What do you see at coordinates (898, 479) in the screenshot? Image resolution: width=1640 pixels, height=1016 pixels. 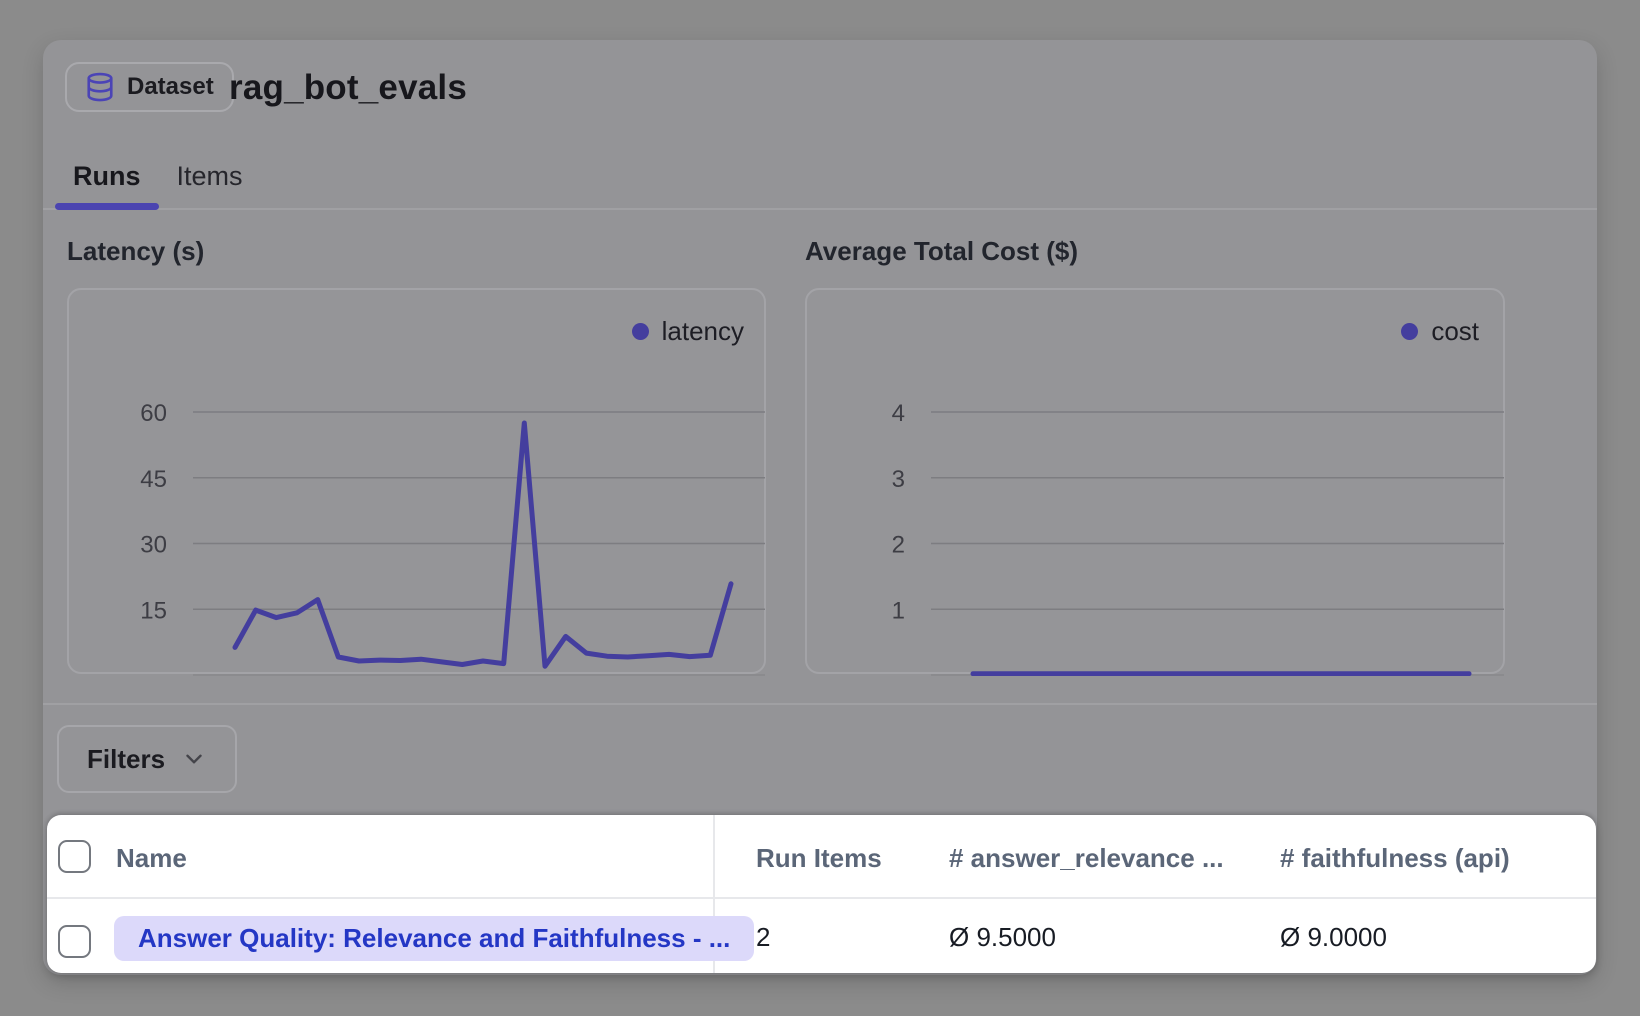 I see `svg-text: 3` at bounding box center [898, 479].